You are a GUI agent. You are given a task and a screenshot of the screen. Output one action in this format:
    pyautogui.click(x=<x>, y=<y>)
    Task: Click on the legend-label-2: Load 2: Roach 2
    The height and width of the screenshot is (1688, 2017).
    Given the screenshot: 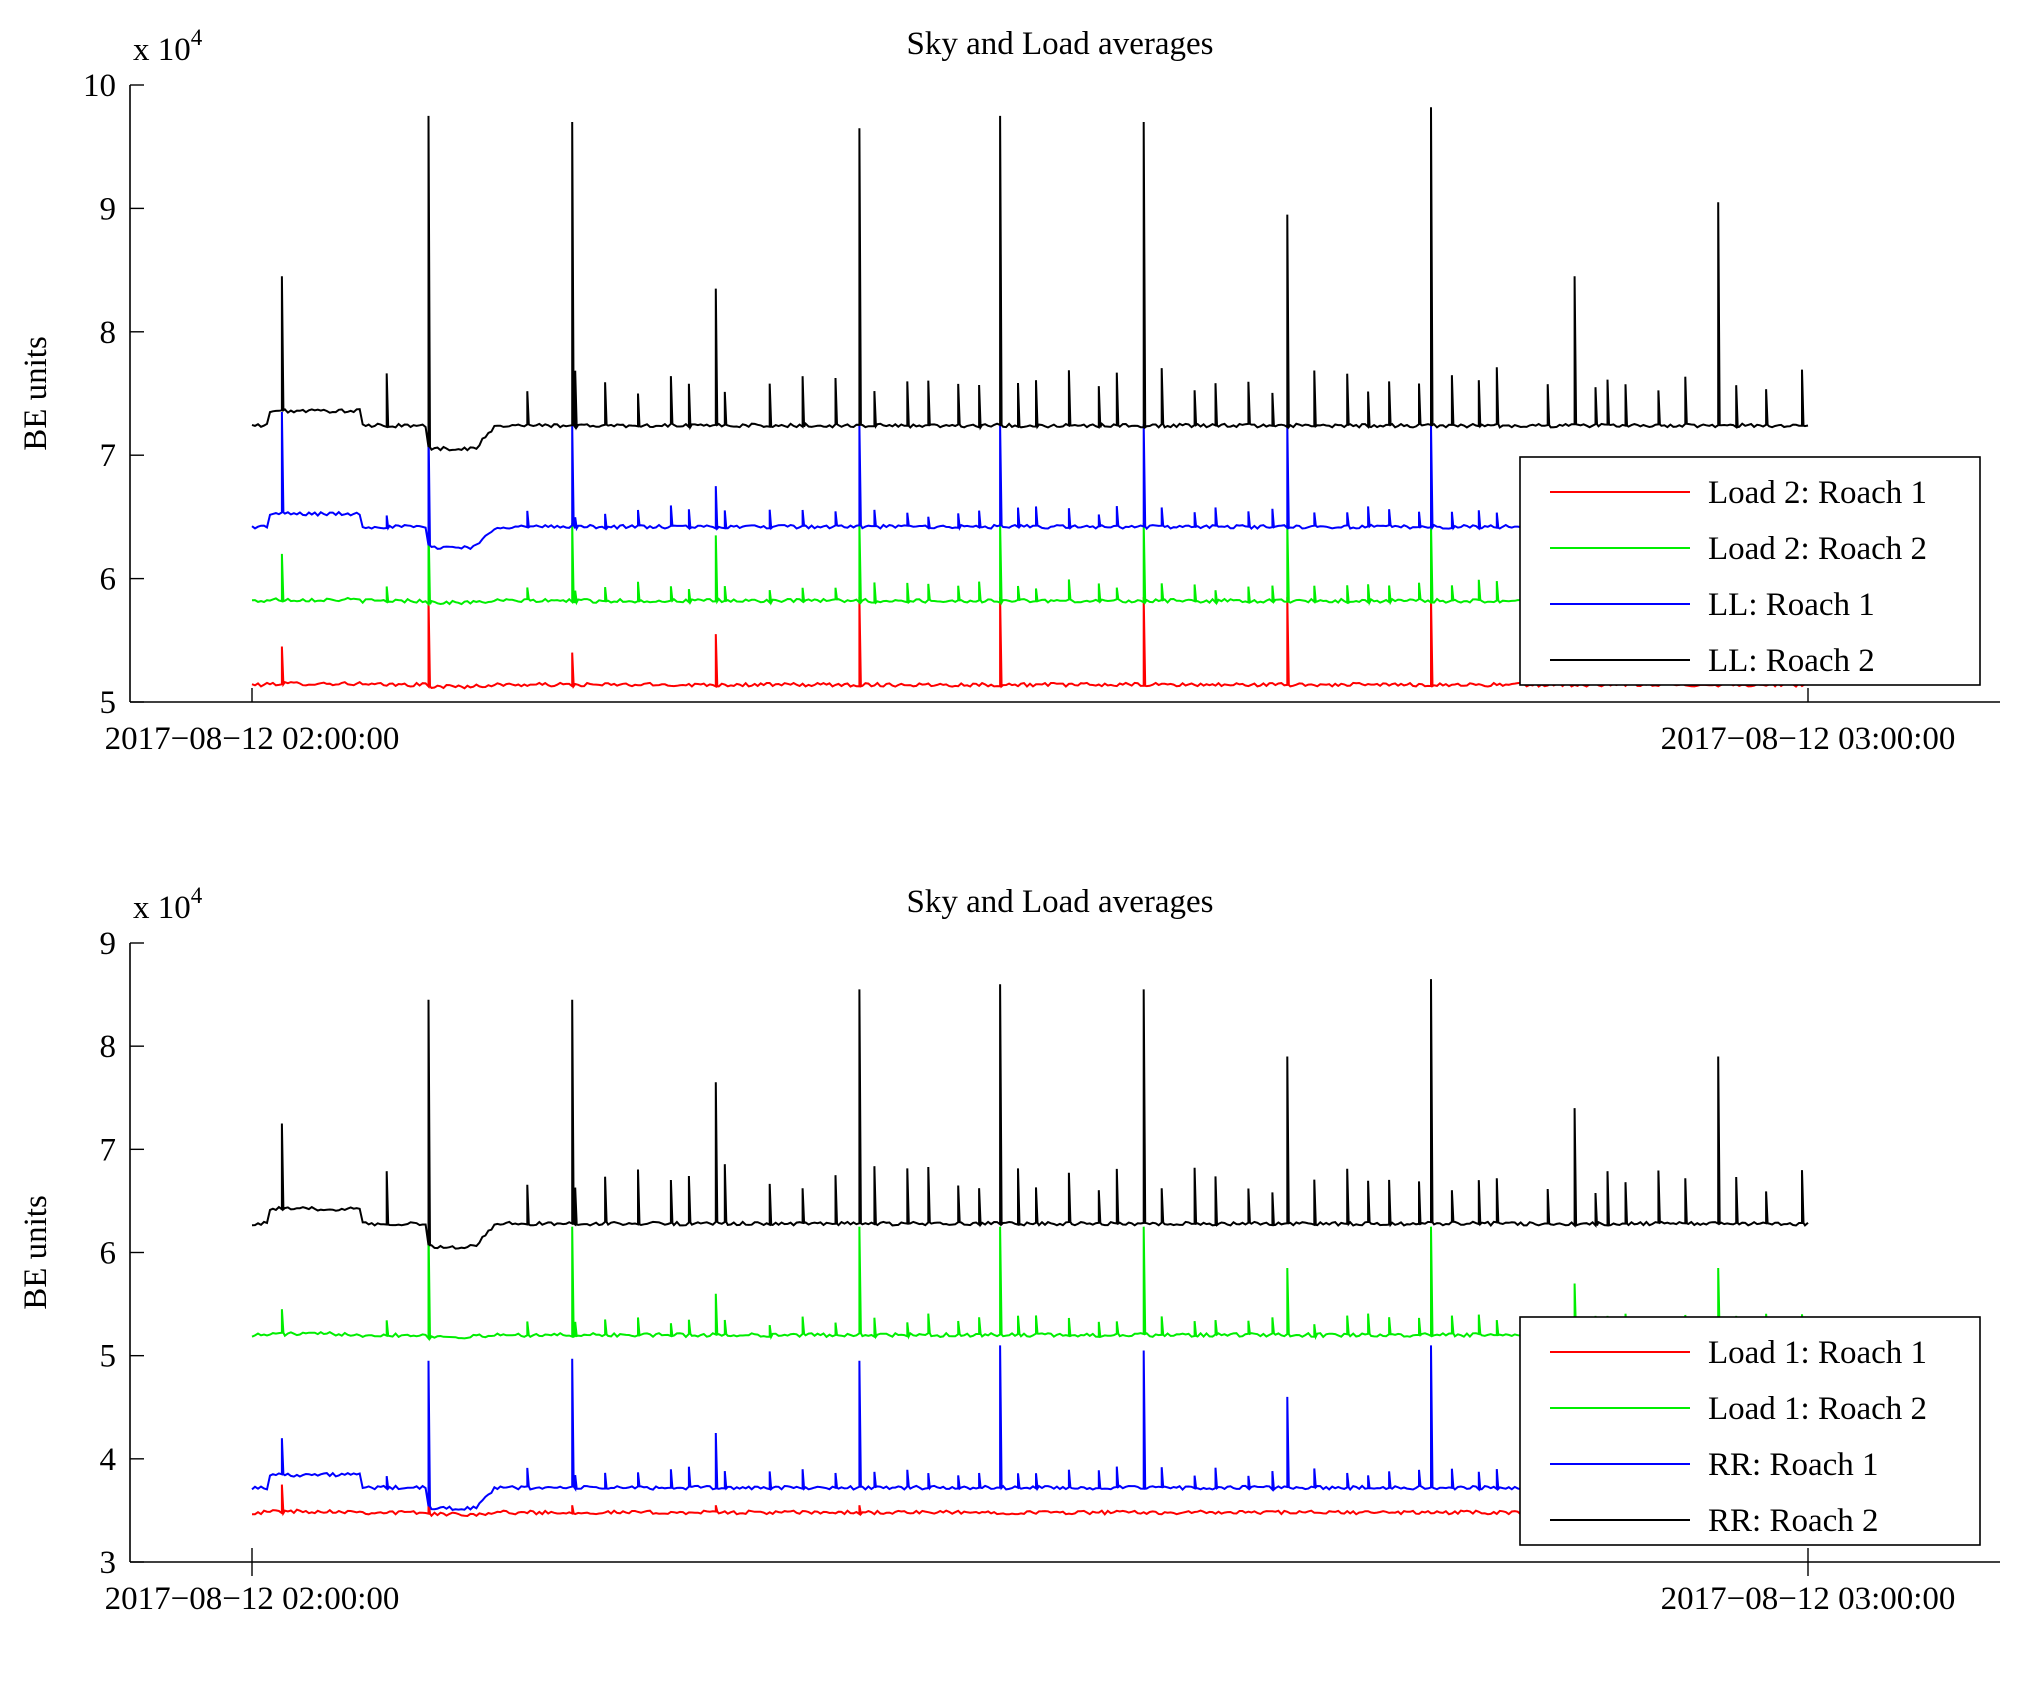 What is the action you would take?
    pyautogui.click(x=1817, y=549)
    